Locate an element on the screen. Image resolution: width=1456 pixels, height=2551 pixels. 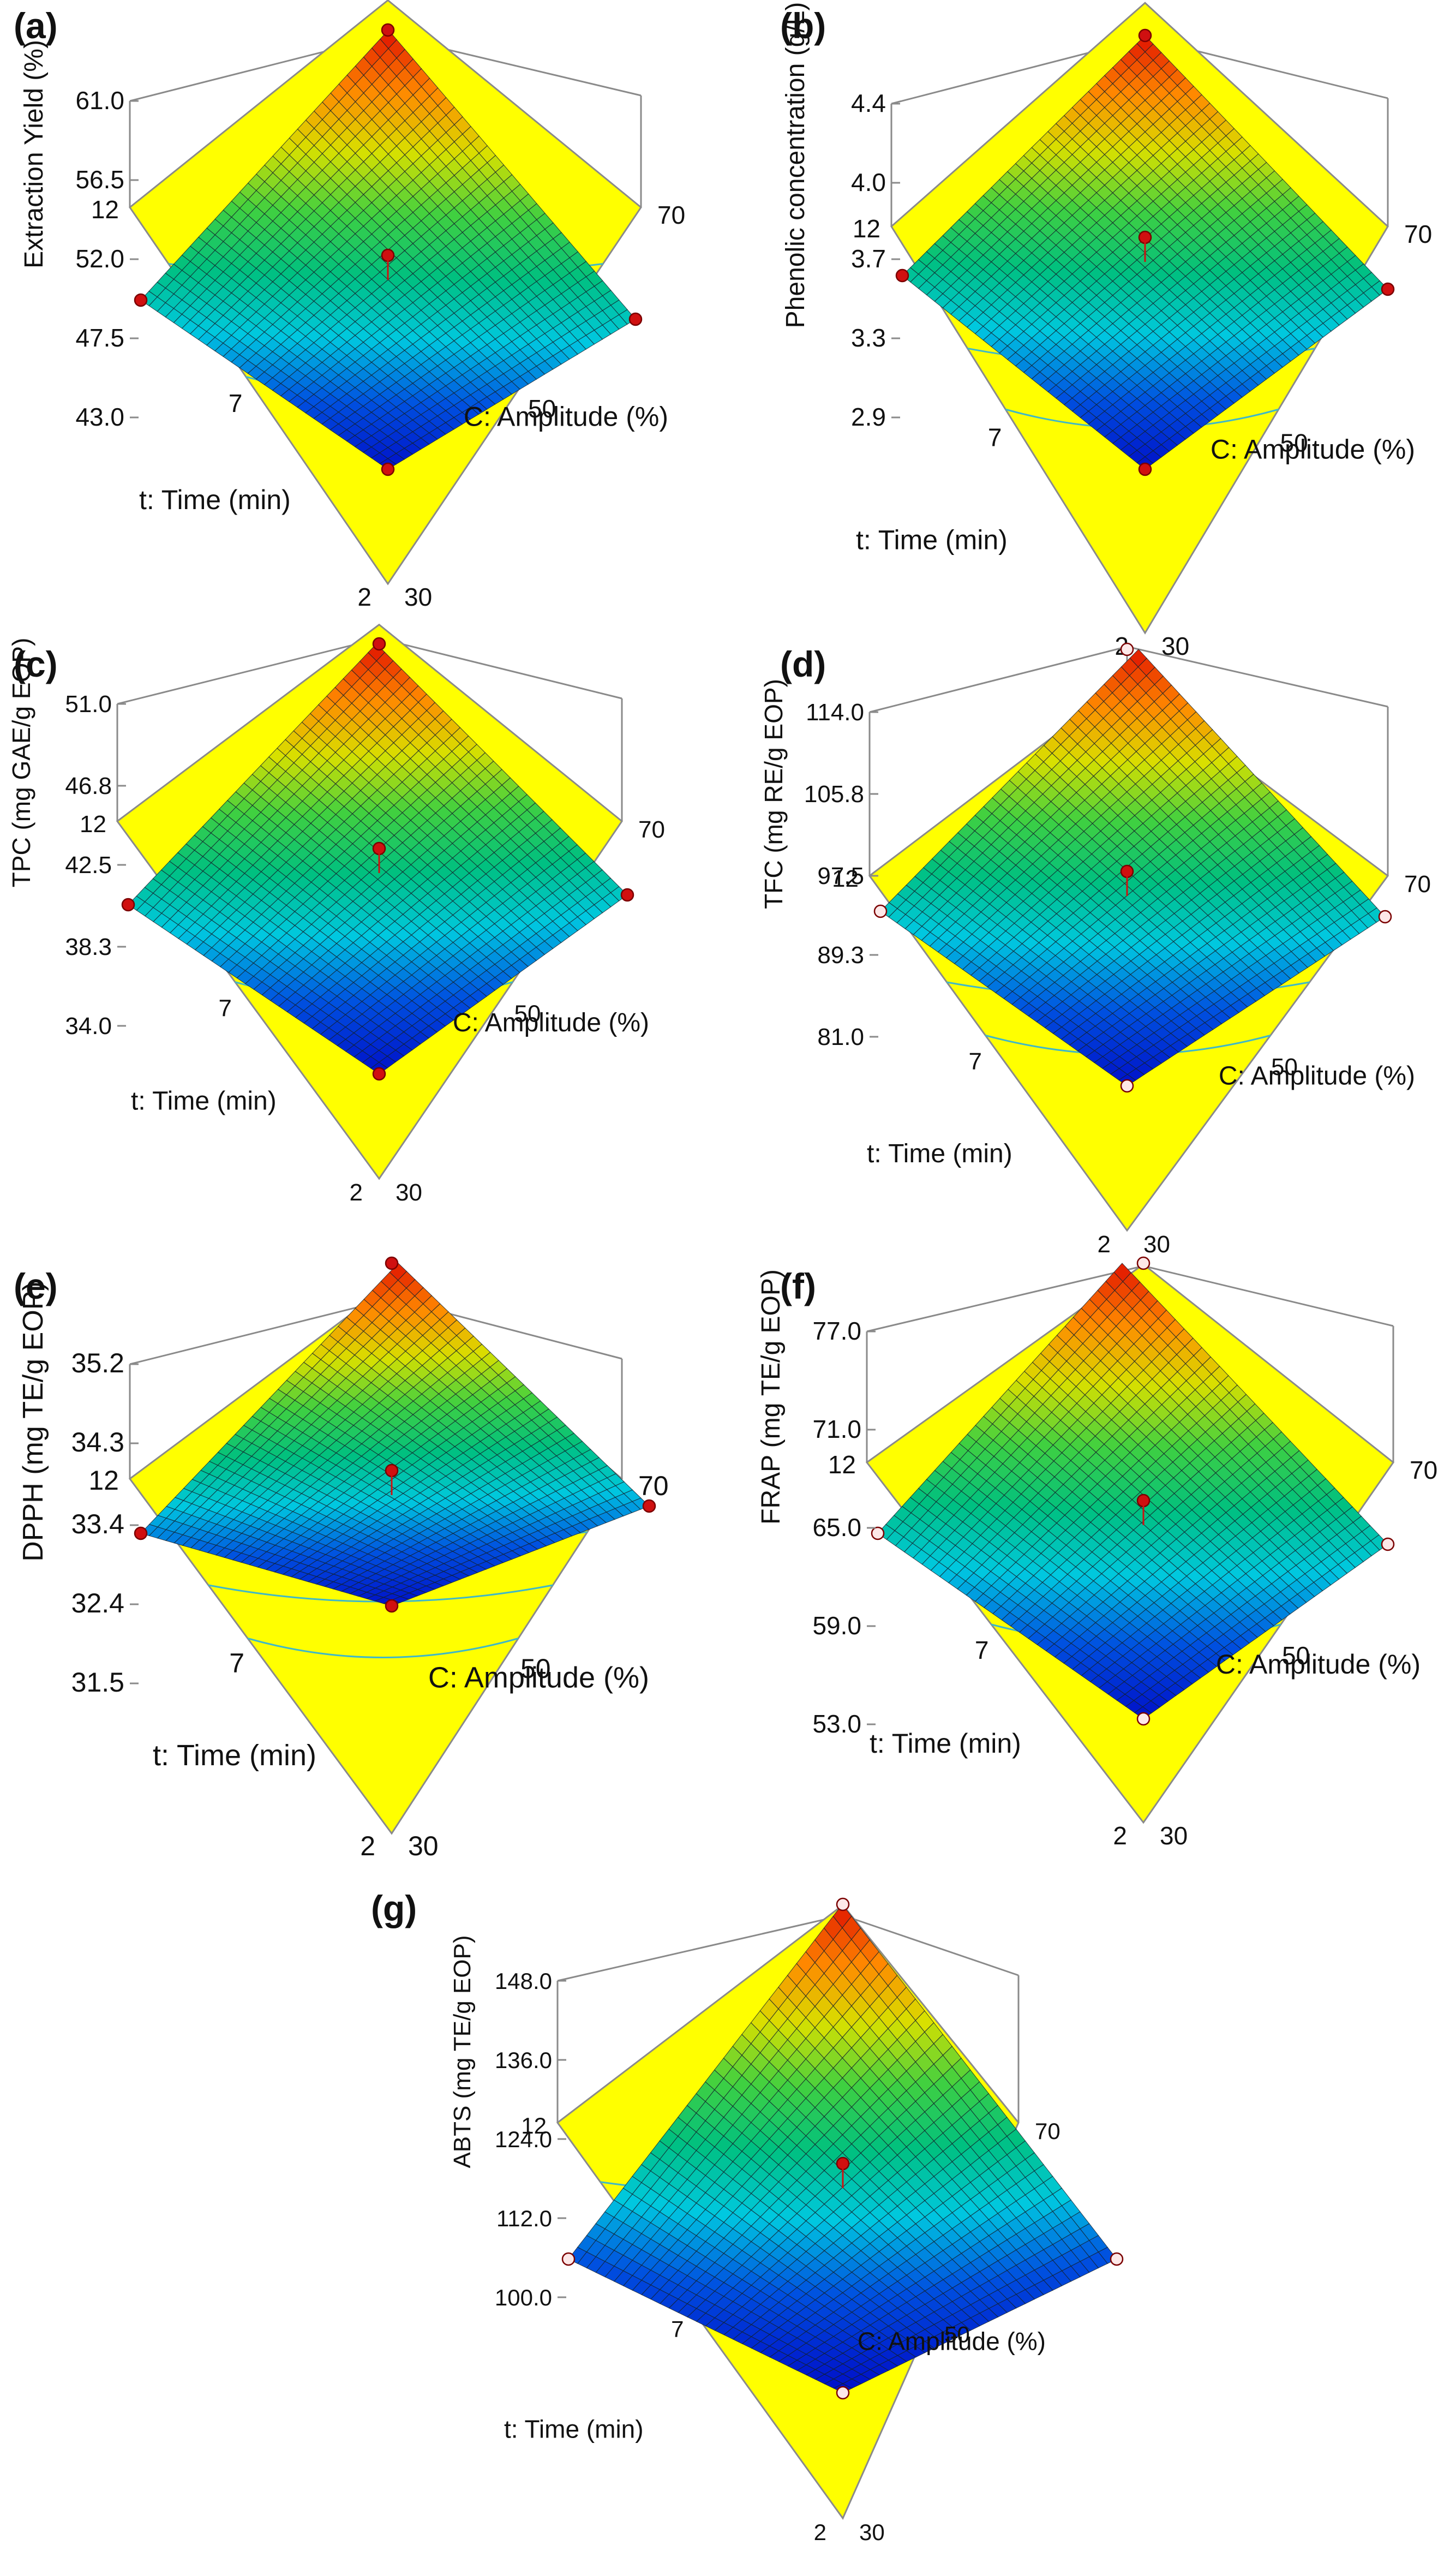
panel-label: (c) is located at coordinates (36, 664).